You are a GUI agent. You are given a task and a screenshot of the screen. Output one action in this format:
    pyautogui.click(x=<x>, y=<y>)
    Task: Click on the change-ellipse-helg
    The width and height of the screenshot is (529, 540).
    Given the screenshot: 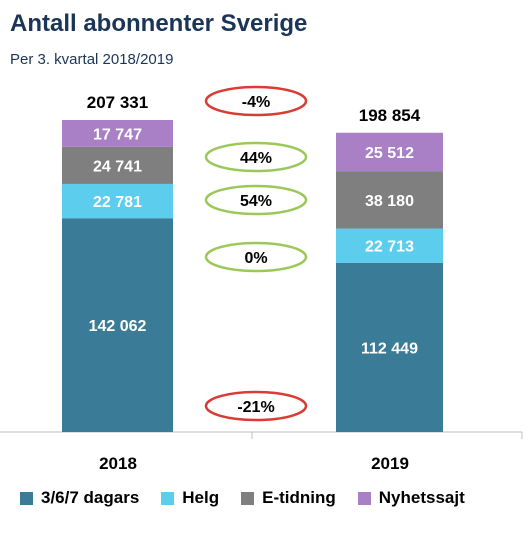 What is the action you would take?
    pyautogui.click(x=256, y=257)
    